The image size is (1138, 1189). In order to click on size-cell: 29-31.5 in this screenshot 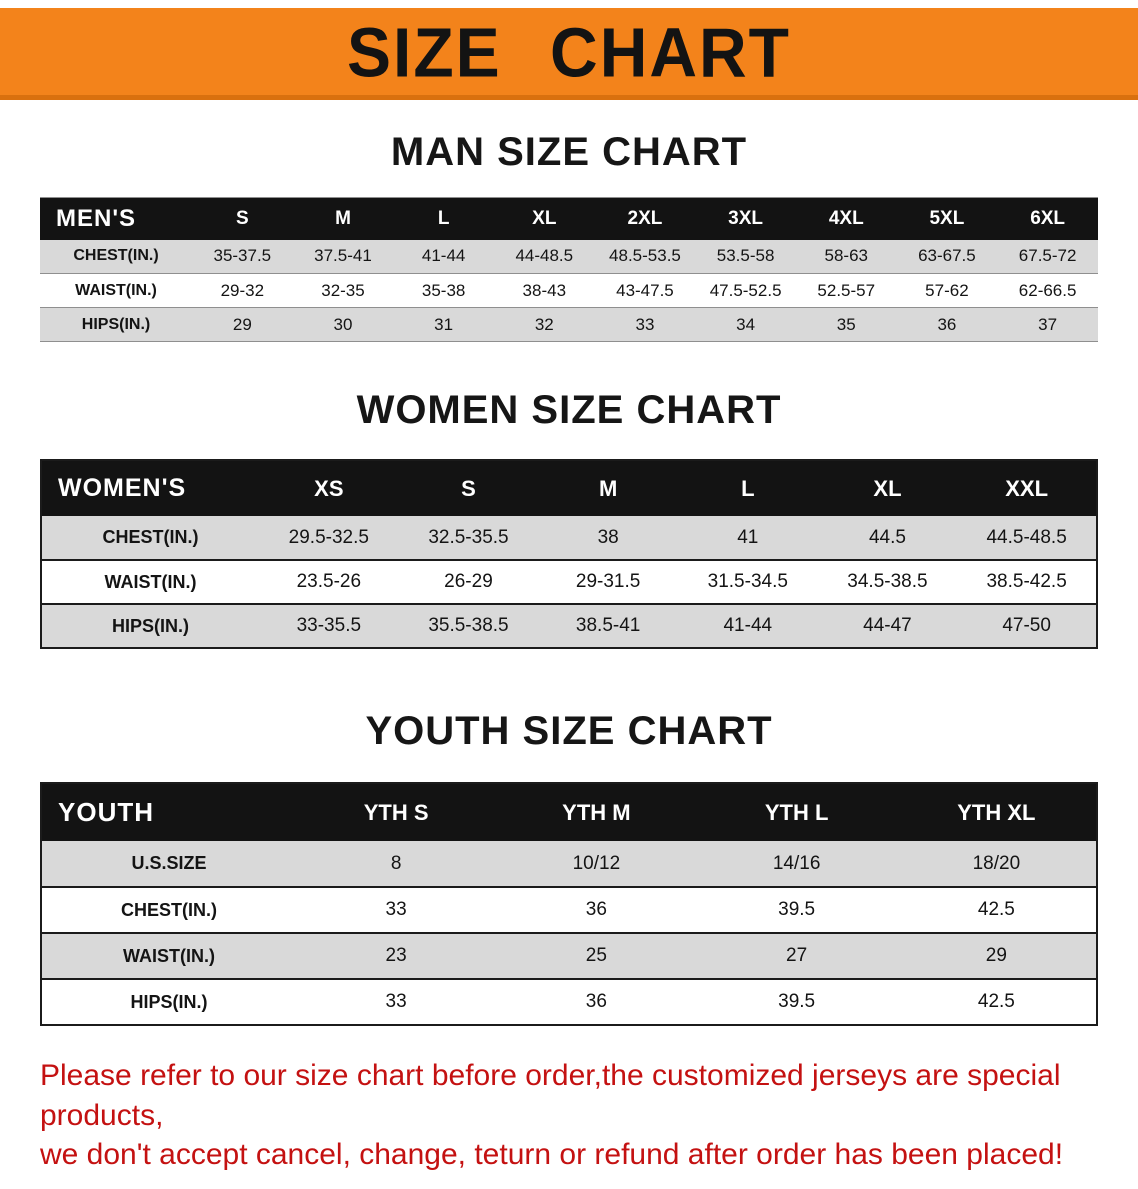, I will do `click(608, 581)`.